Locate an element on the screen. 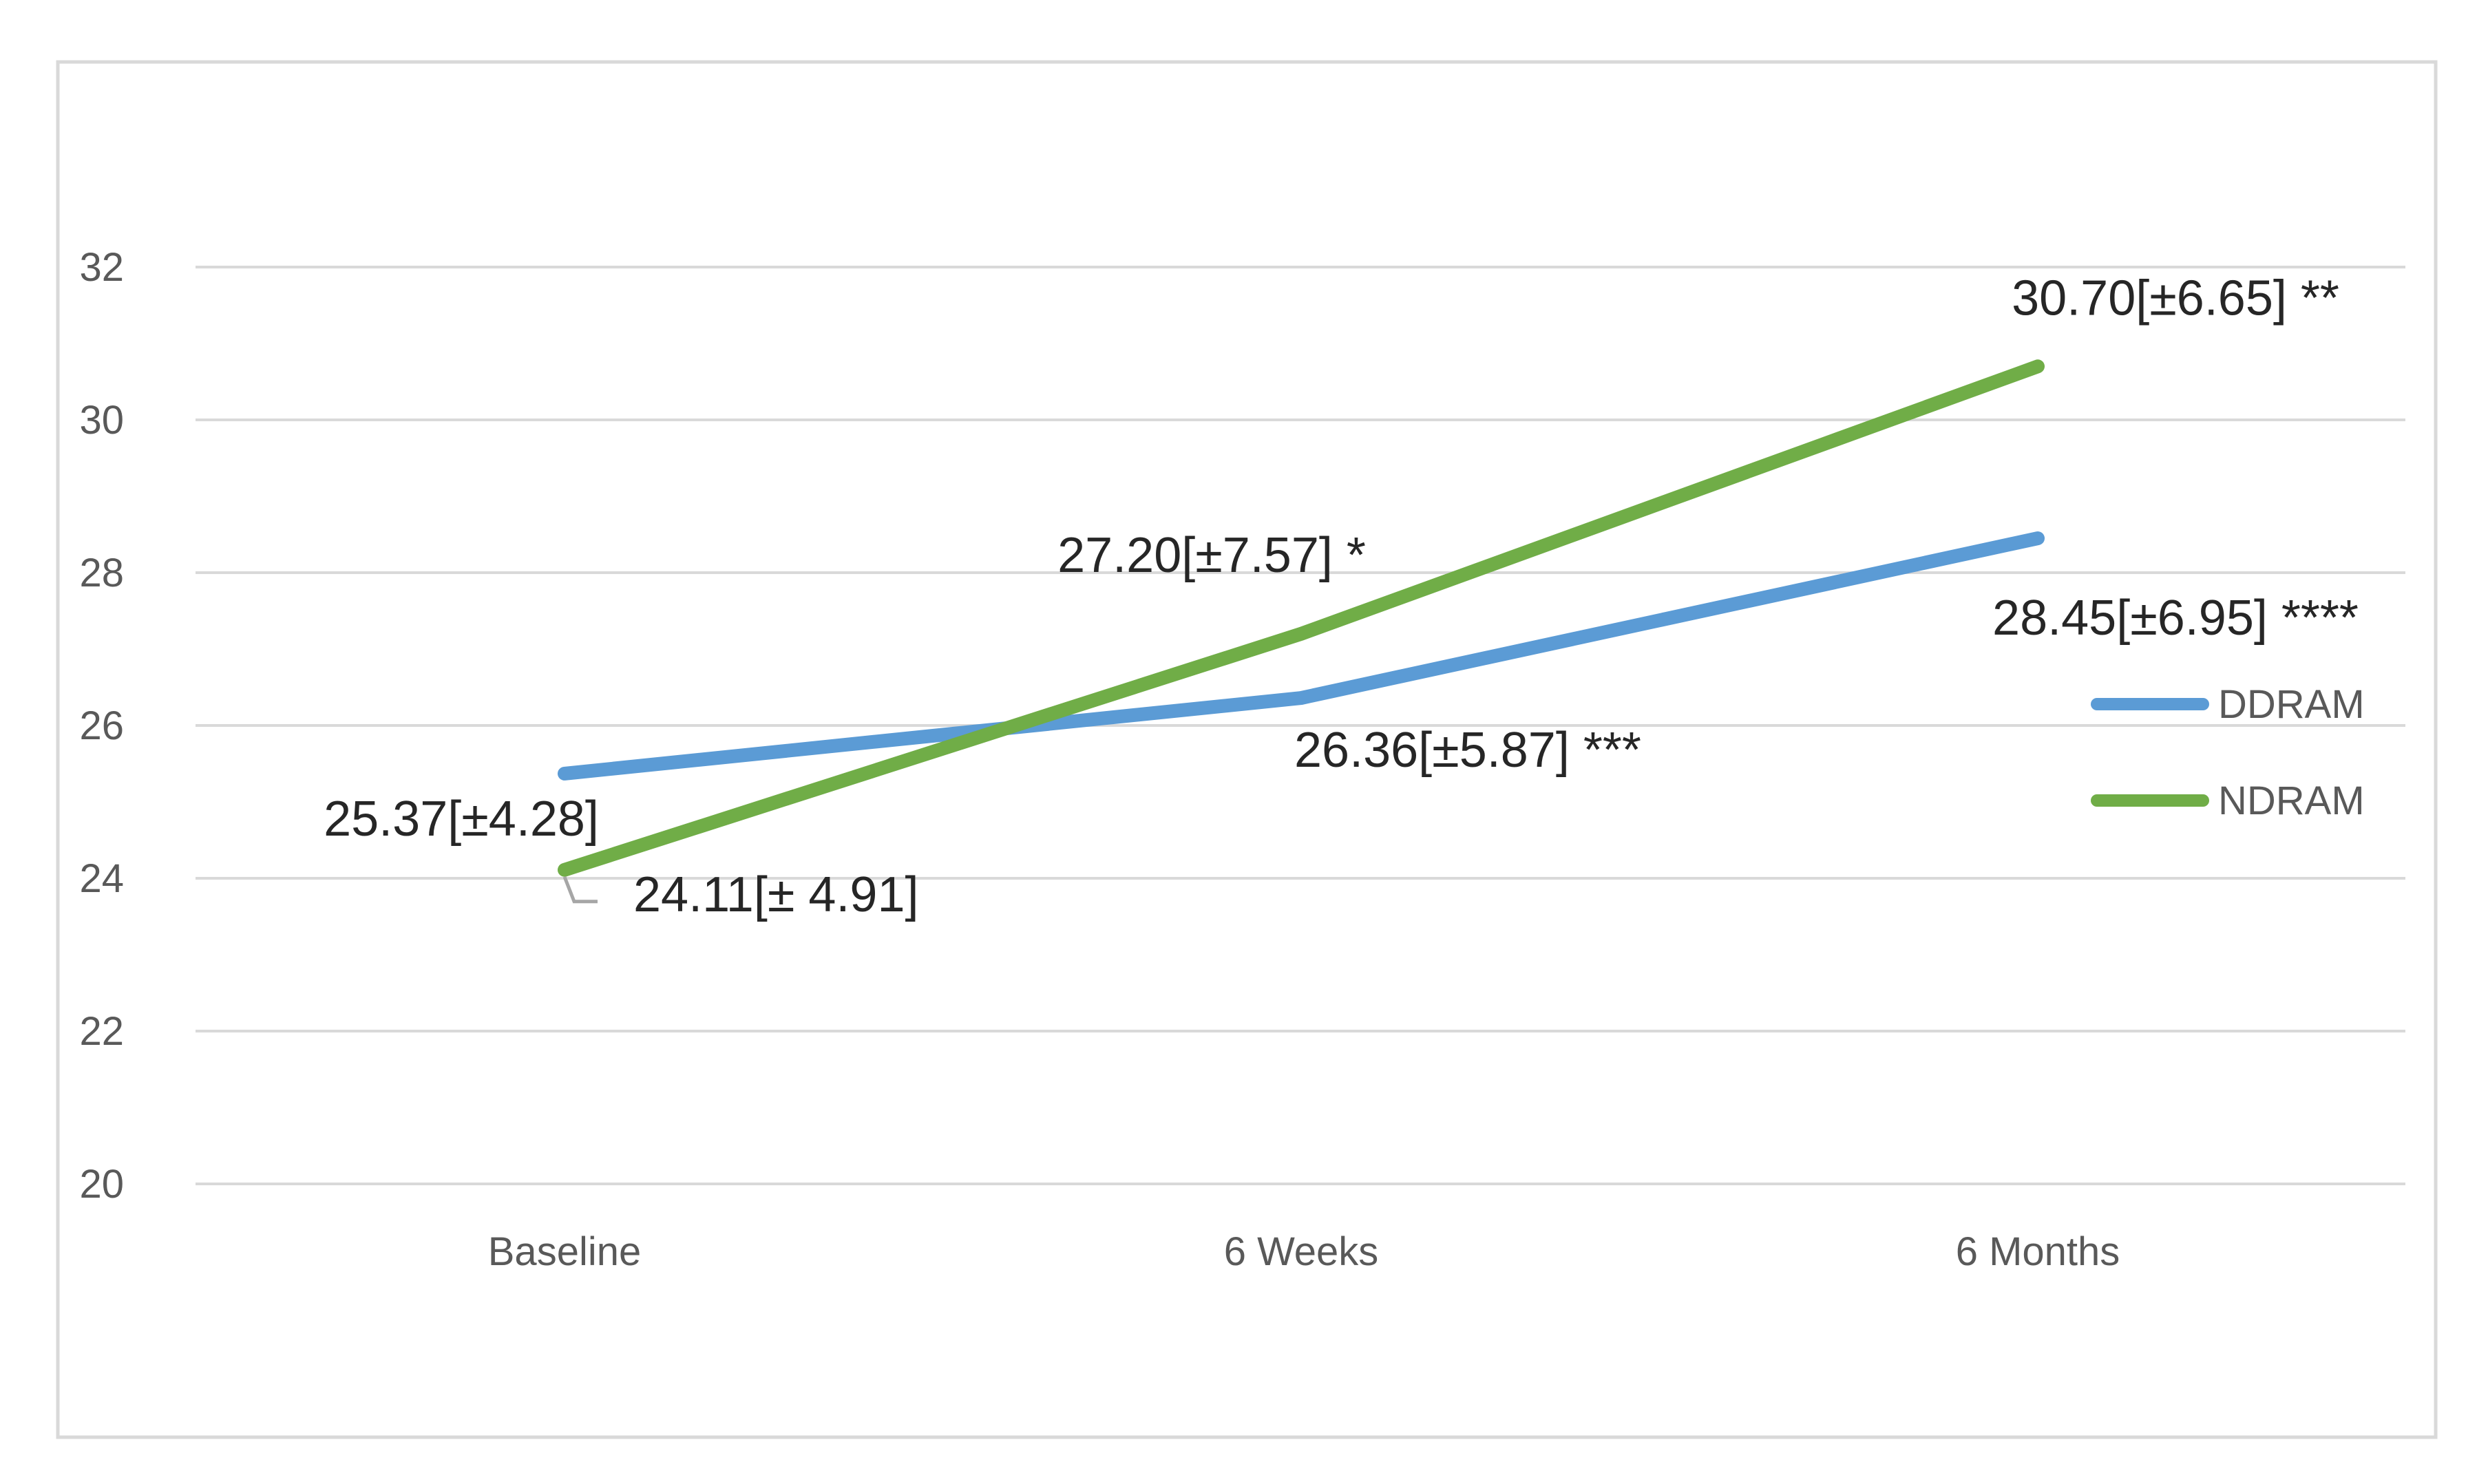 This screenshot has width=2488, height=1484. y-tick-label: 20 is located at coordinates (101, 1184).